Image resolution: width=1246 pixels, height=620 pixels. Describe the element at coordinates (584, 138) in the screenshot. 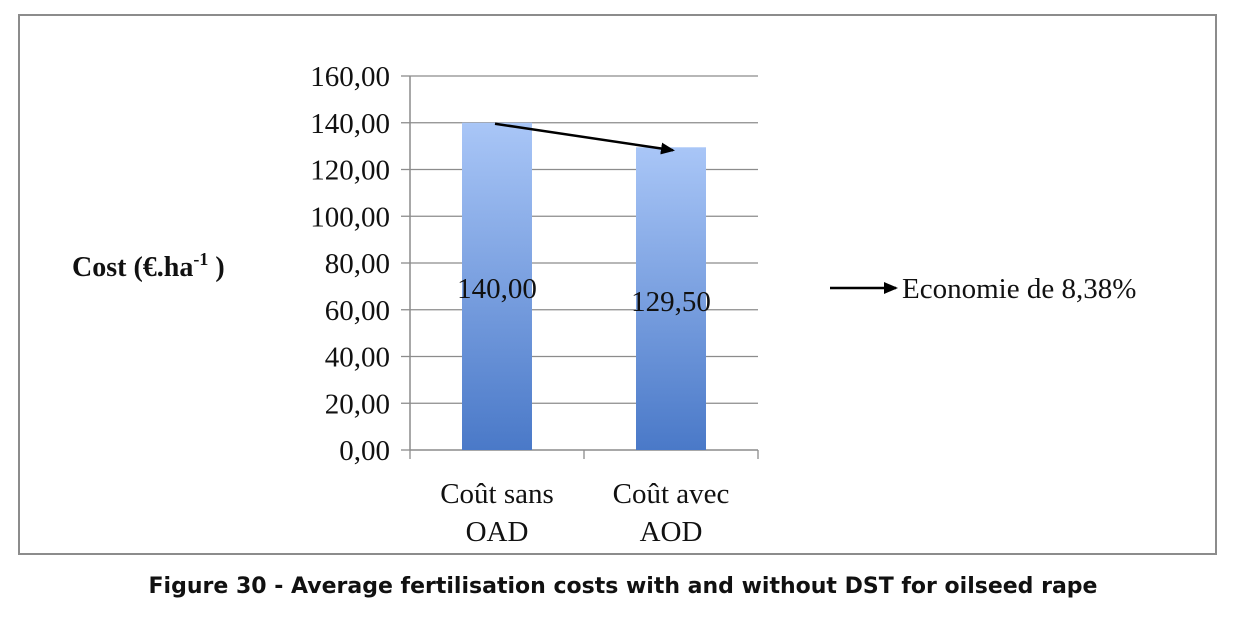

I see `trend-arrow` at that location.